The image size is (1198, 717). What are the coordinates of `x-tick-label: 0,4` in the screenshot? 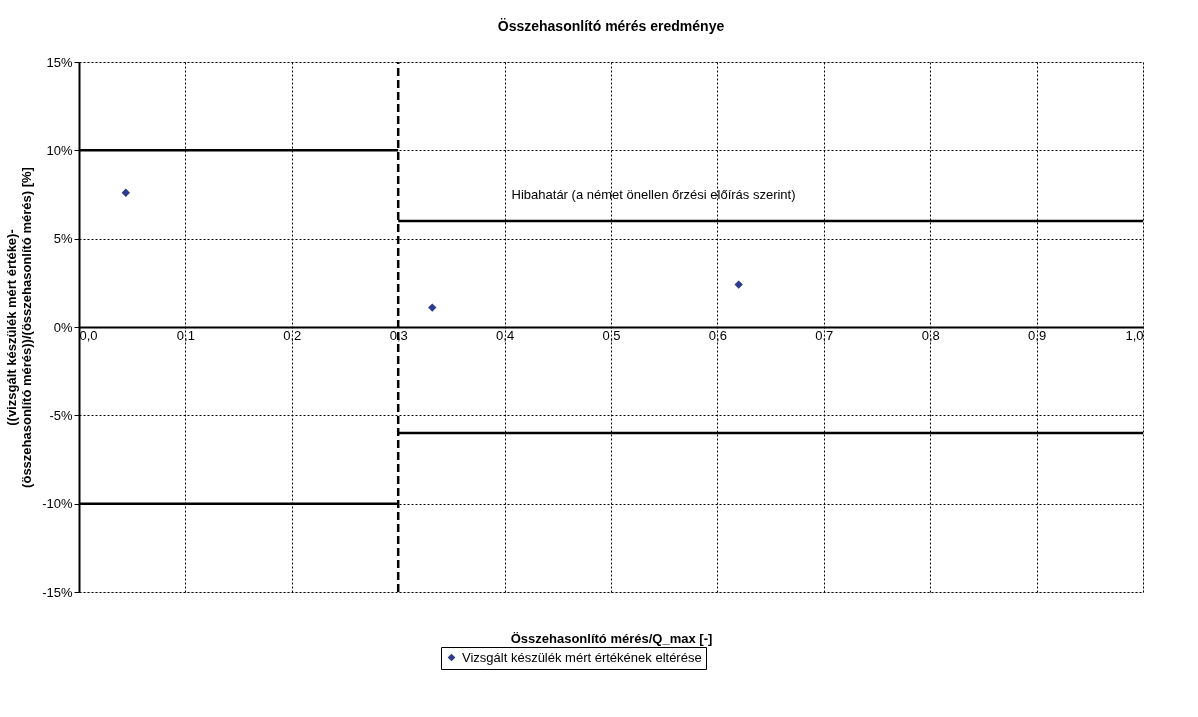 It's located at (505, 335).